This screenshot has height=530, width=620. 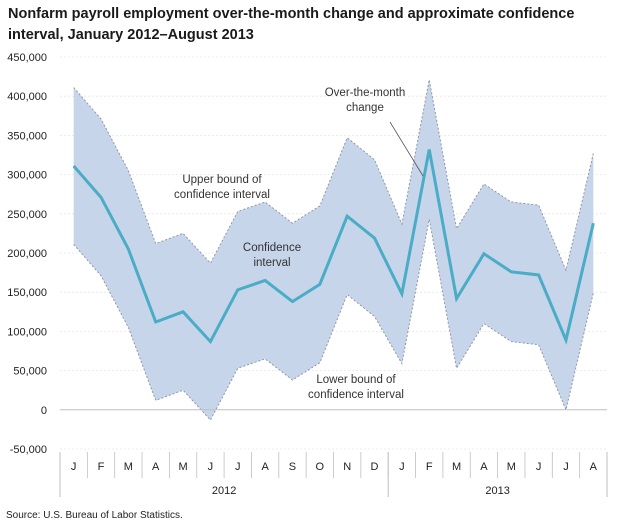 I want to click on y-tick-label: 150,000, so click(x=27, y=293).